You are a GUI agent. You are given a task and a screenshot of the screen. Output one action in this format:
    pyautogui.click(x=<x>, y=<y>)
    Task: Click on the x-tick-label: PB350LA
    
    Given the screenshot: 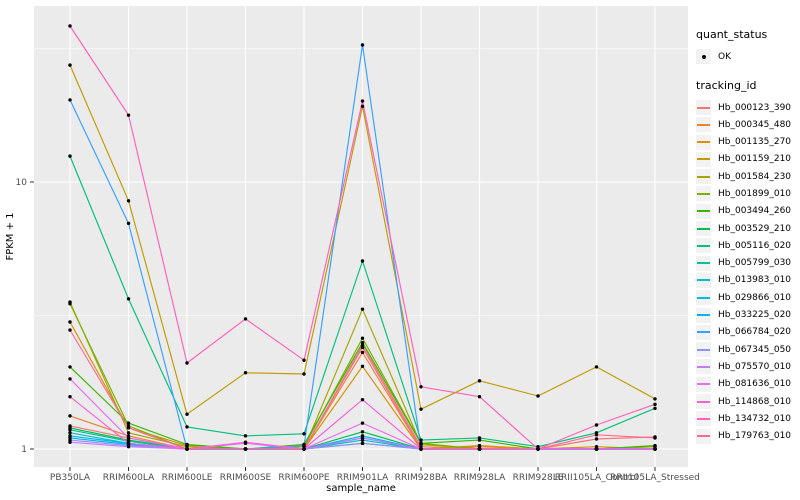 What is the action you would take?
    pyautogui.click(x=70, y=478)
    